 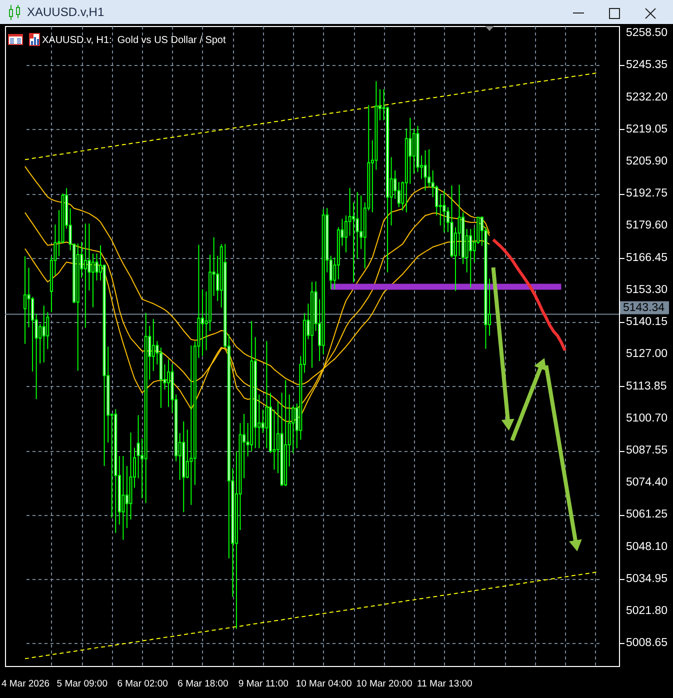 What do you see at coordinates (646, 386) in the screenshot?
I see `y-tick-label: 5113.85` at bounding box center [646, 386].